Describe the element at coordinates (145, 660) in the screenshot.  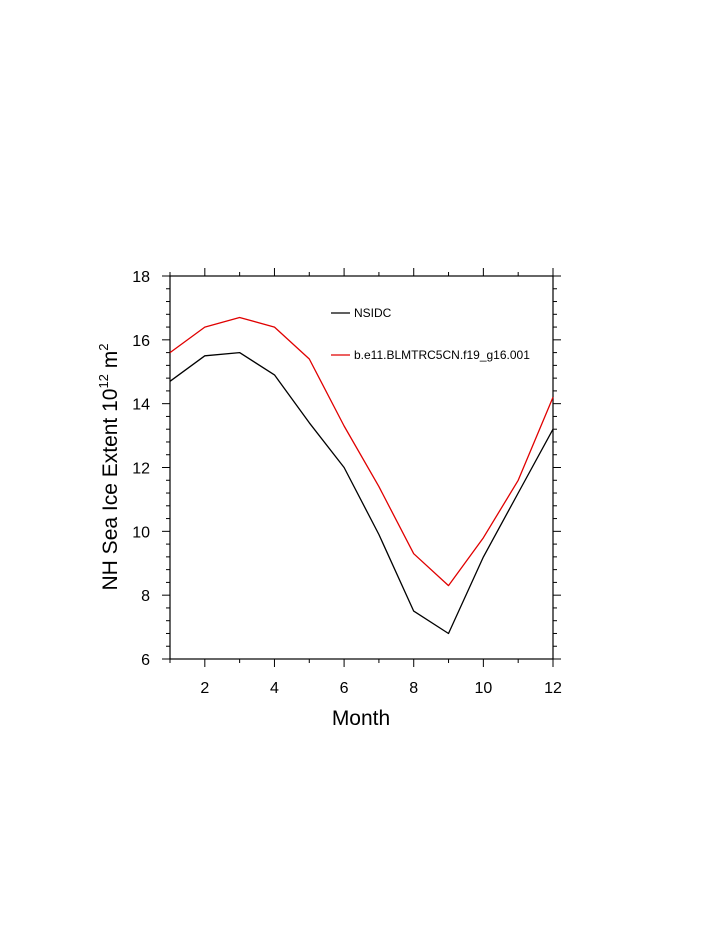
I see `y-tick-label: 6` at that location.